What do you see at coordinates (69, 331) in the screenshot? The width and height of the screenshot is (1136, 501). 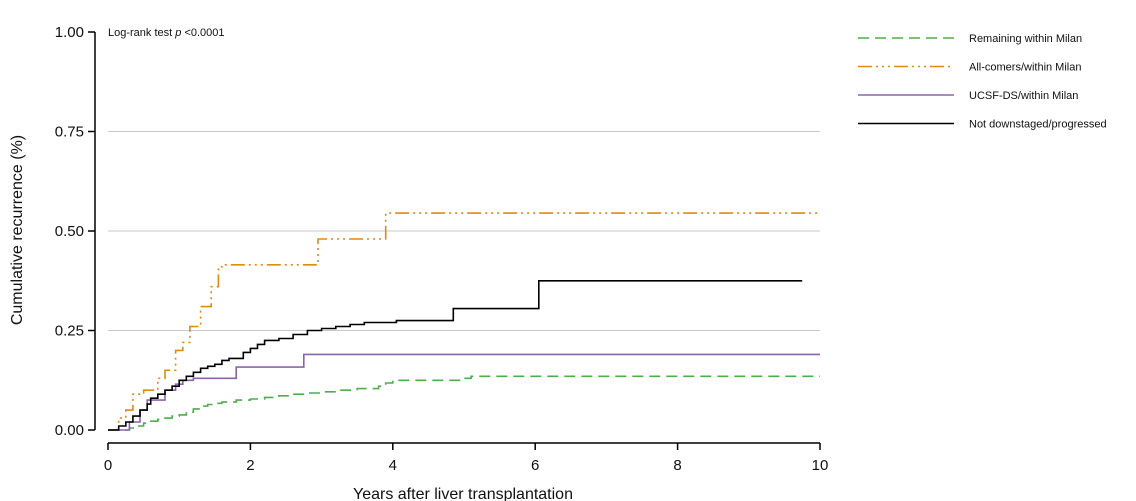 I see `y-tick-label-1: 0.25` at bounding box center [69, 331].